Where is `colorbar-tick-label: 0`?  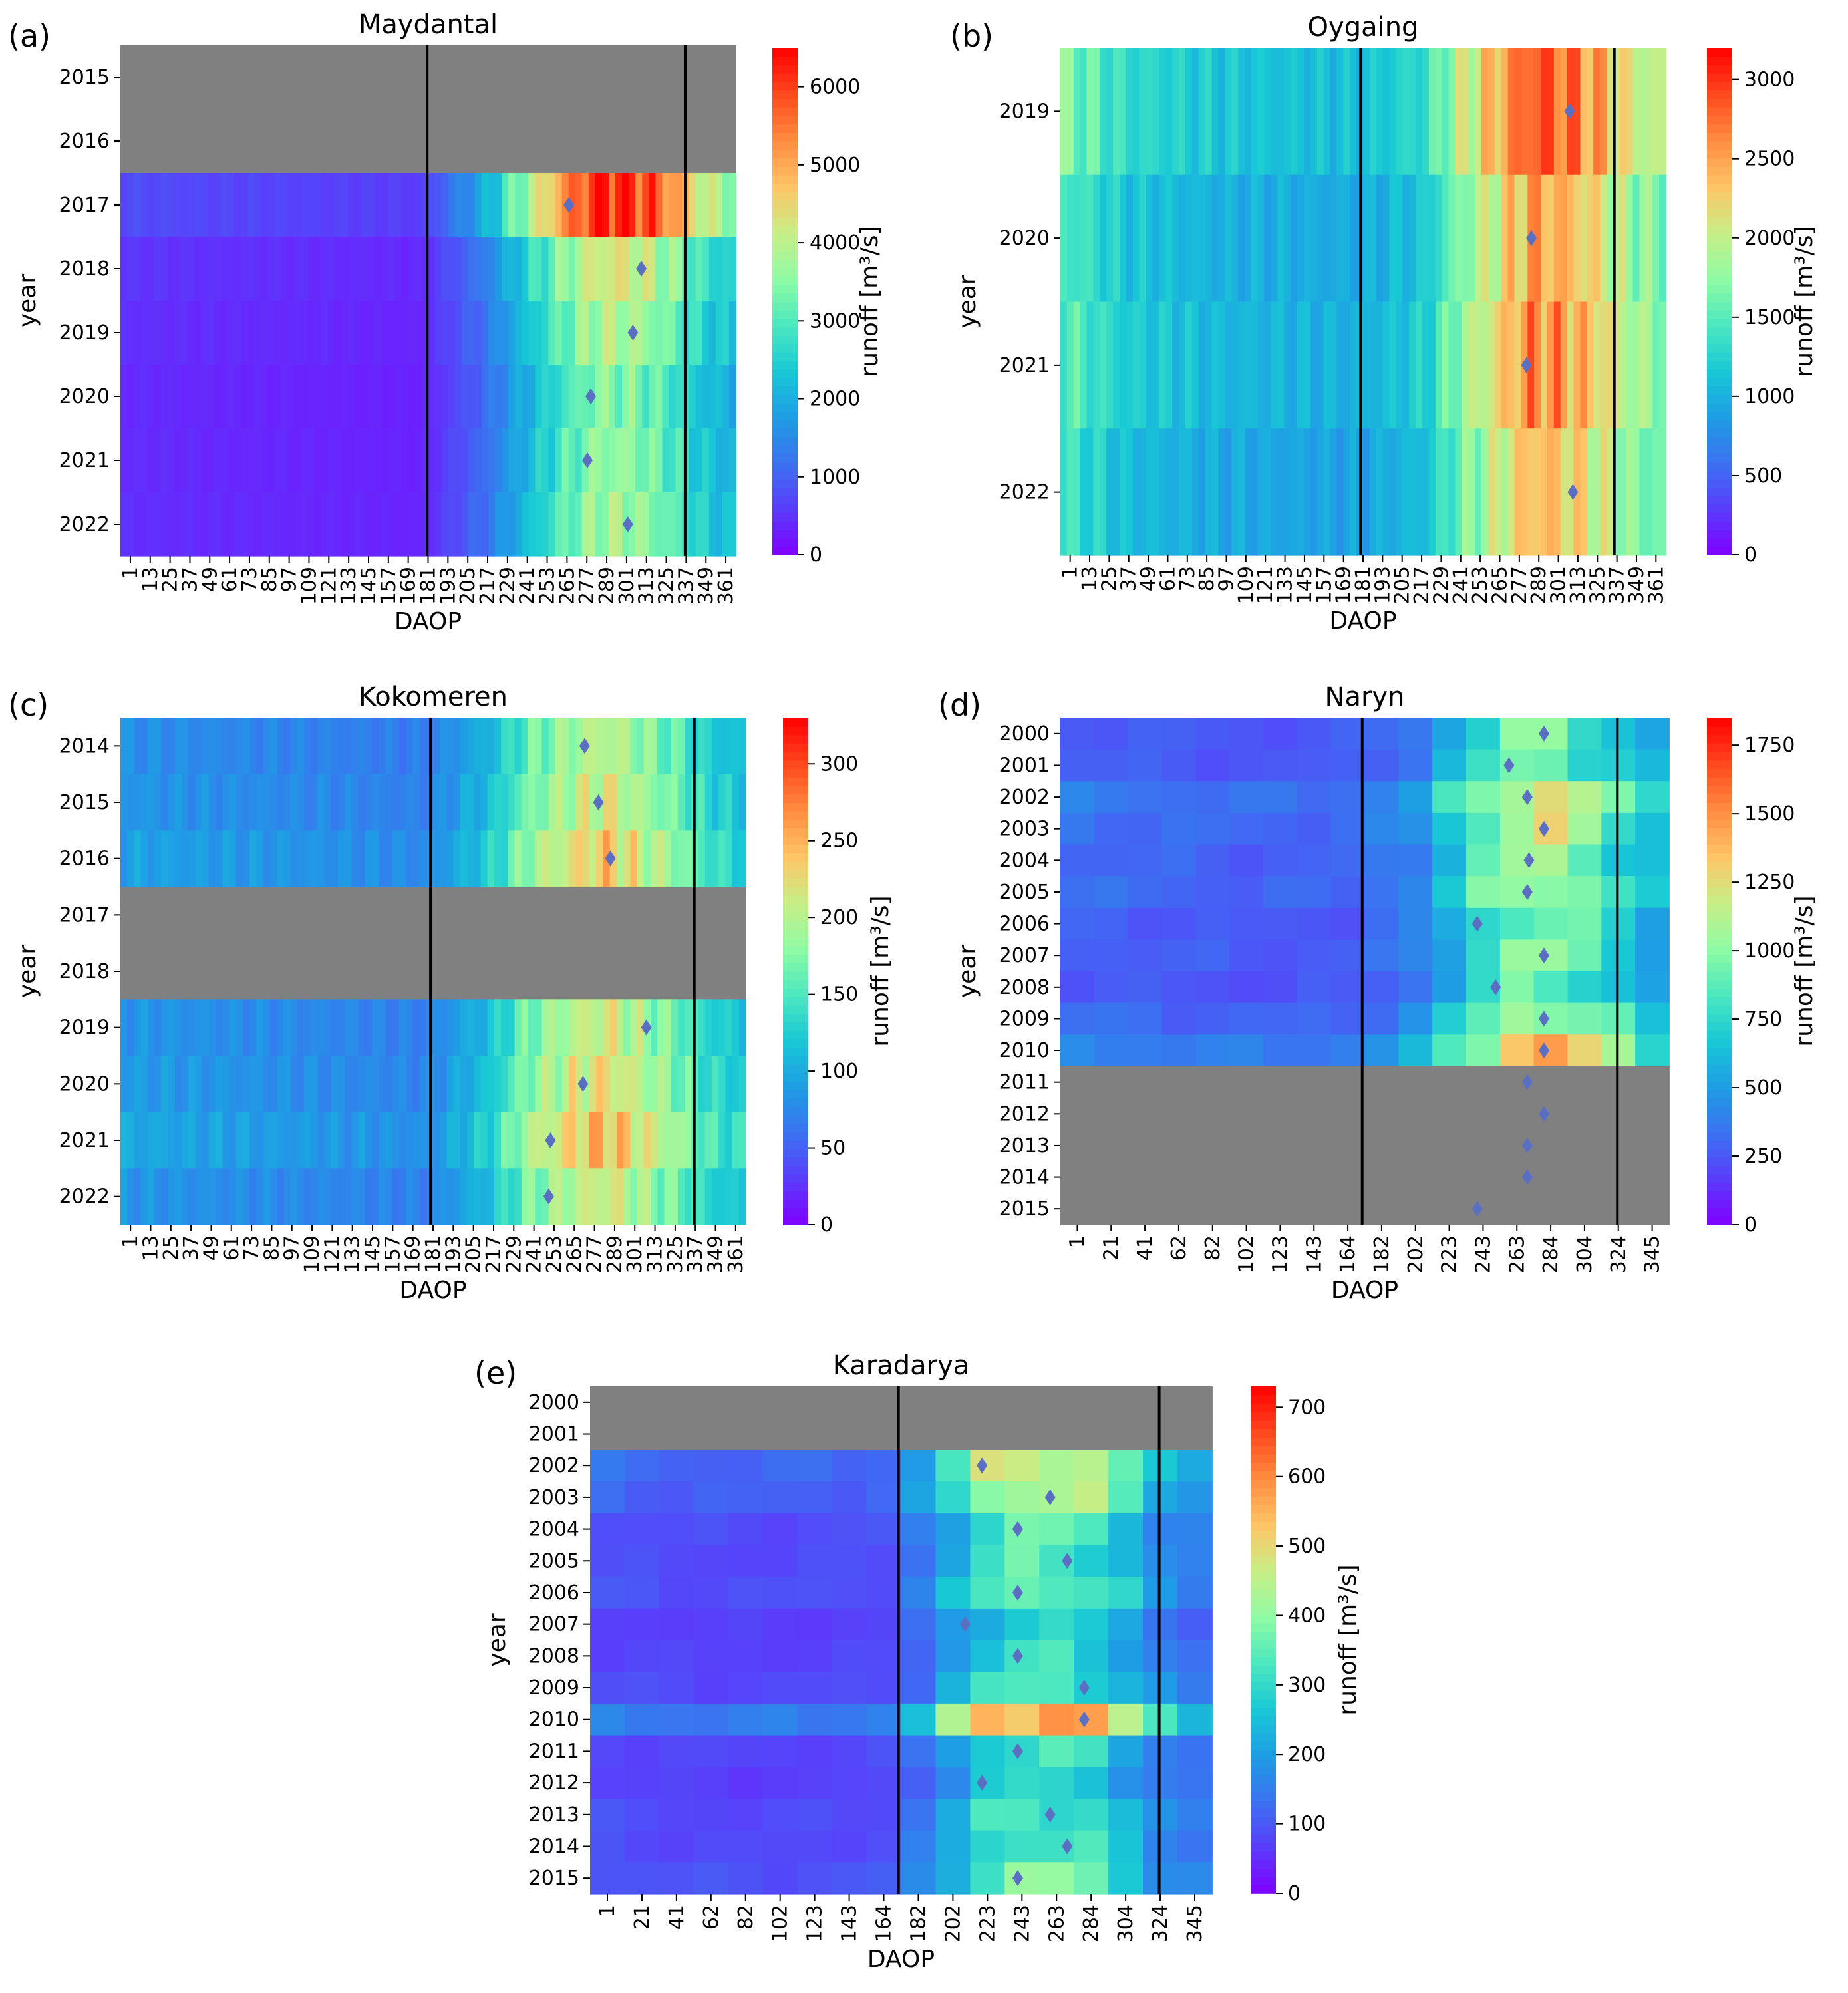 colorbar-tick-label: 0 is located at coordinates (826, 1225).